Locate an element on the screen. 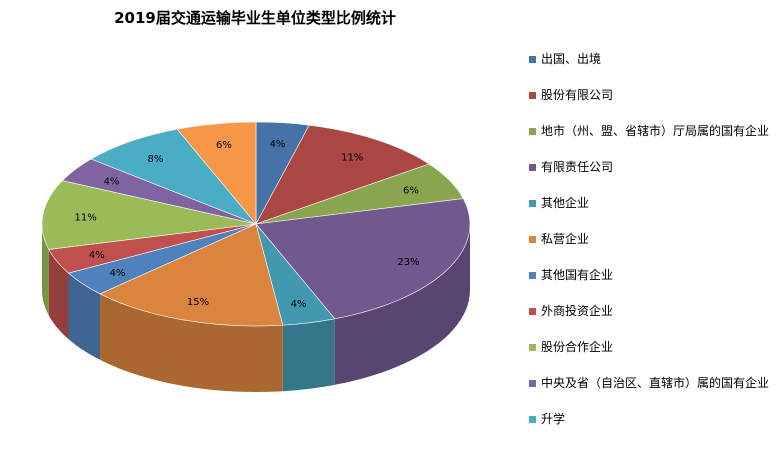 Image resolution: width=784 pixels, height=471 pixels. legend-label-0: 出国、出境 is located at coordinates (571, 59).